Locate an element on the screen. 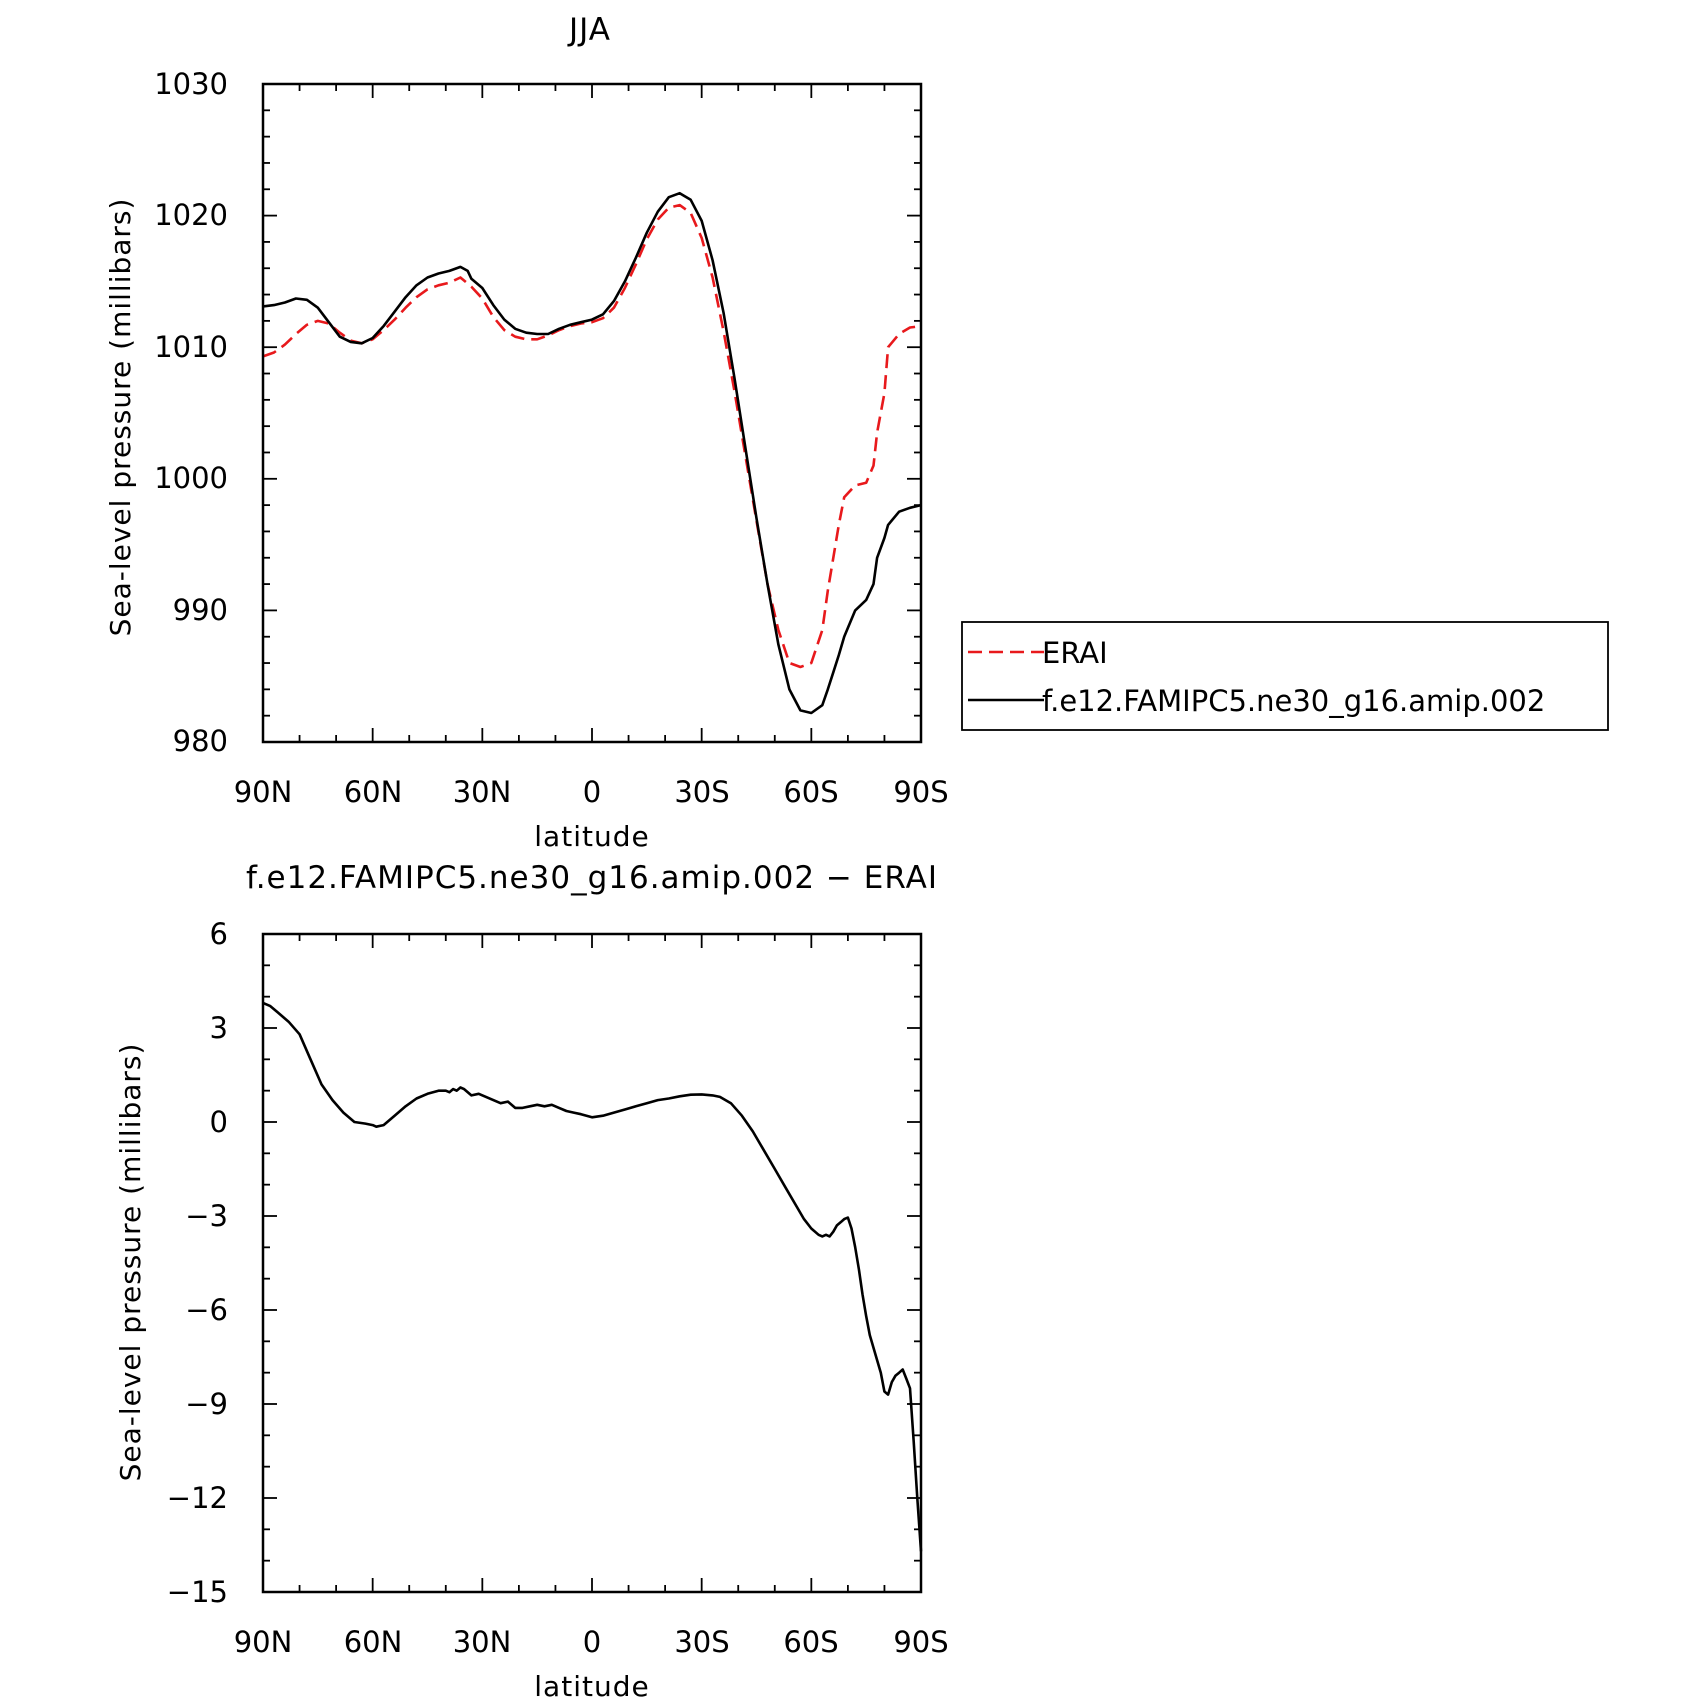 This screenshot has height=1702, width=1702. legend-box is located at coordinates (1285, 676).